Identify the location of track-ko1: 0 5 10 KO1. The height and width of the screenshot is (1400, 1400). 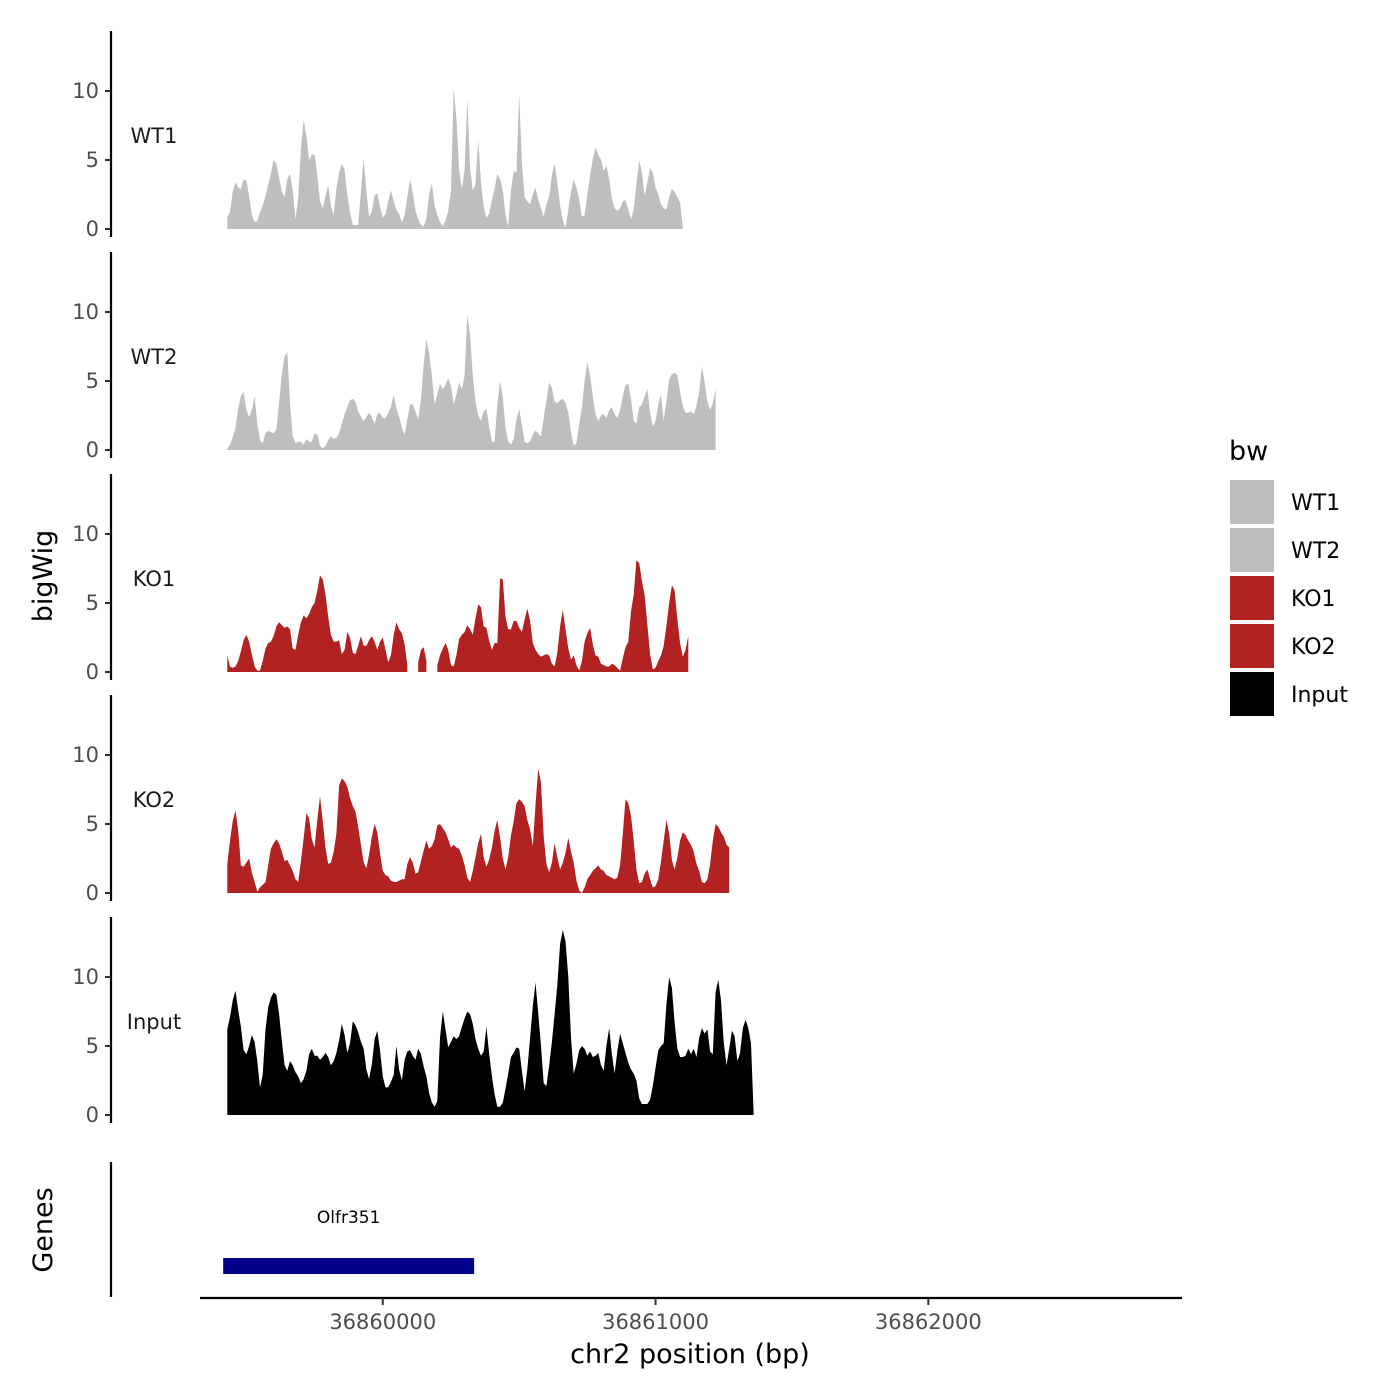
(380, 579).